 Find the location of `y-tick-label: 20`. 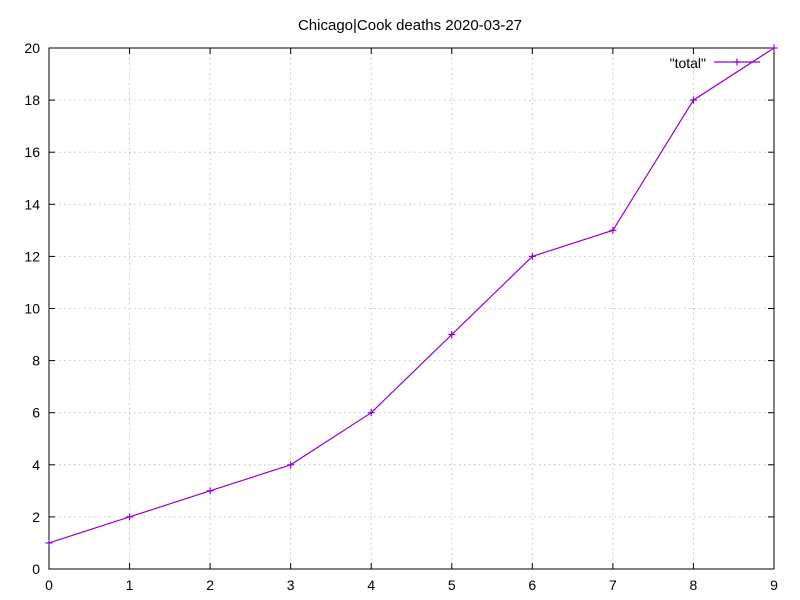

y-tick-label: 20 is located at coordinates (32, 48).